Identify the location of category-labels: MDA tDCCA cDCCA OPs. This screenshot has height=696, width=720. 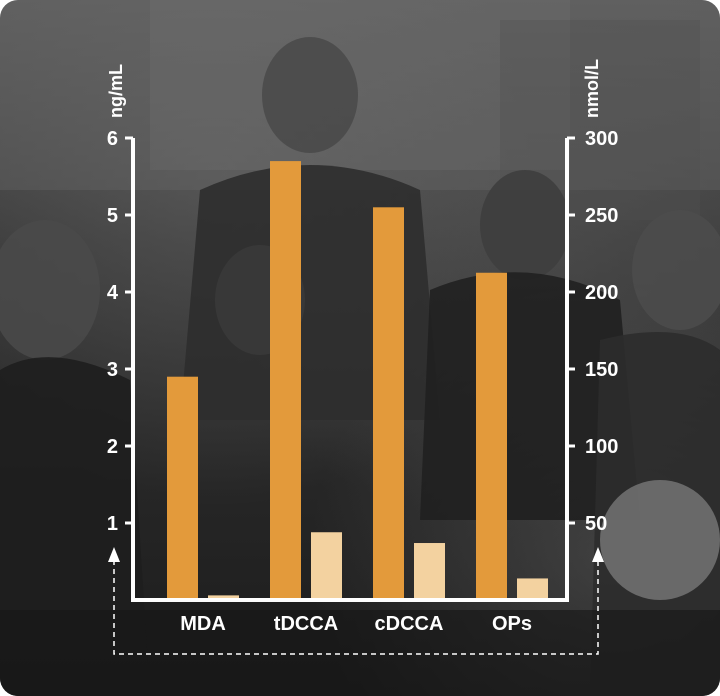
(356, 624).